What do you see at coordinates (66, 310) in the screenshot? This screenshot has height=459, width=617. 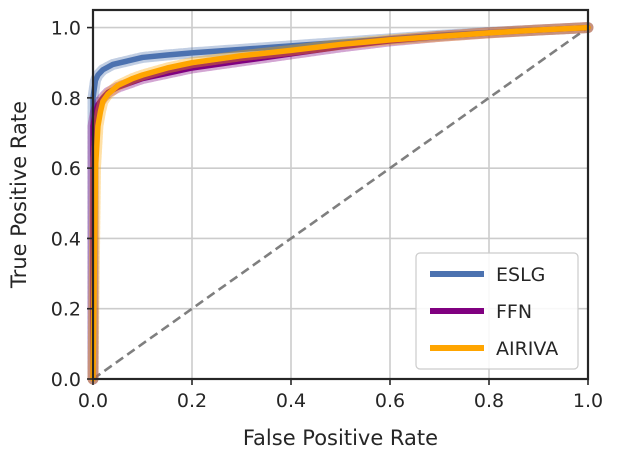 I see `y-tick-label: 0.2` at bounding box center [66, 310].